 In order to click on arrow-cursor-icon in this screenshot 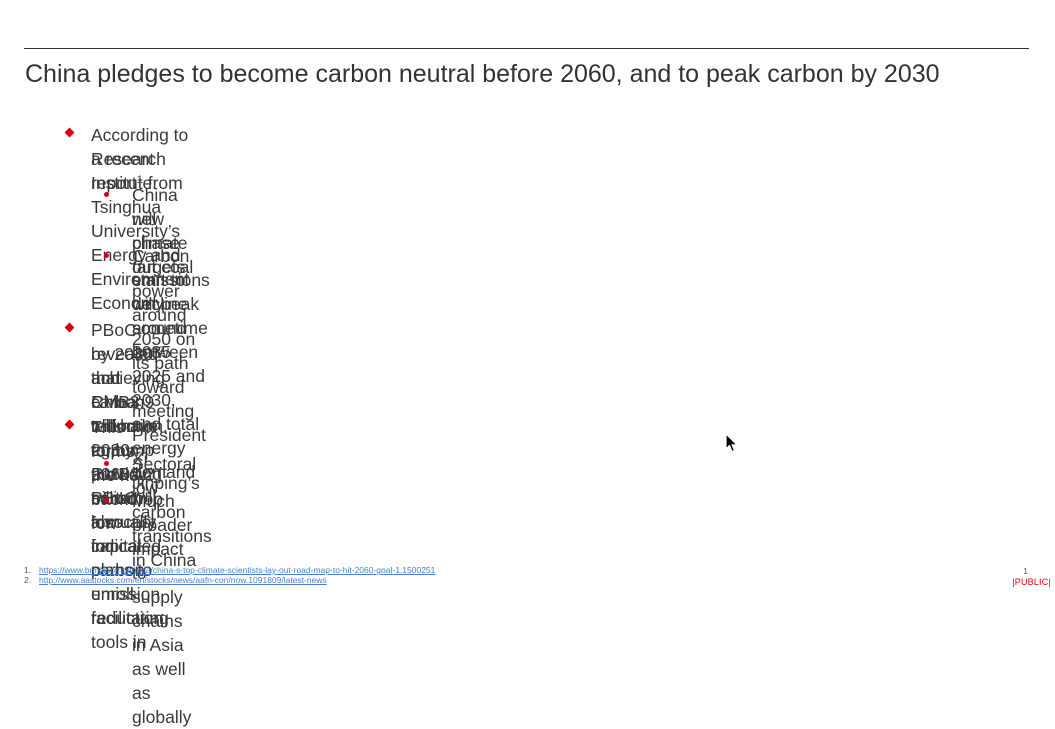, I will do `click(731, 443)`.